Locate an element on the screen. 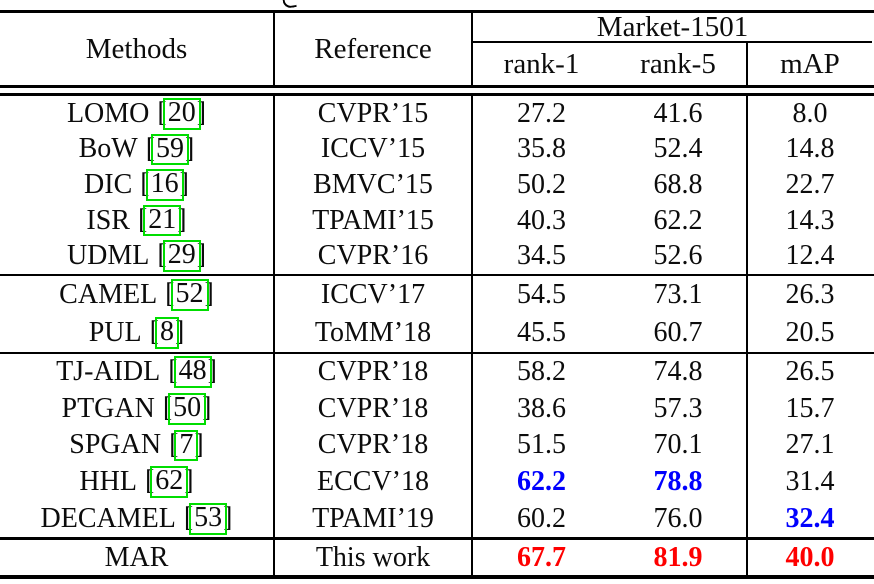 The width and height of the screenshot is (874, 584). citation: [52] is located at coordinates (189, 294).